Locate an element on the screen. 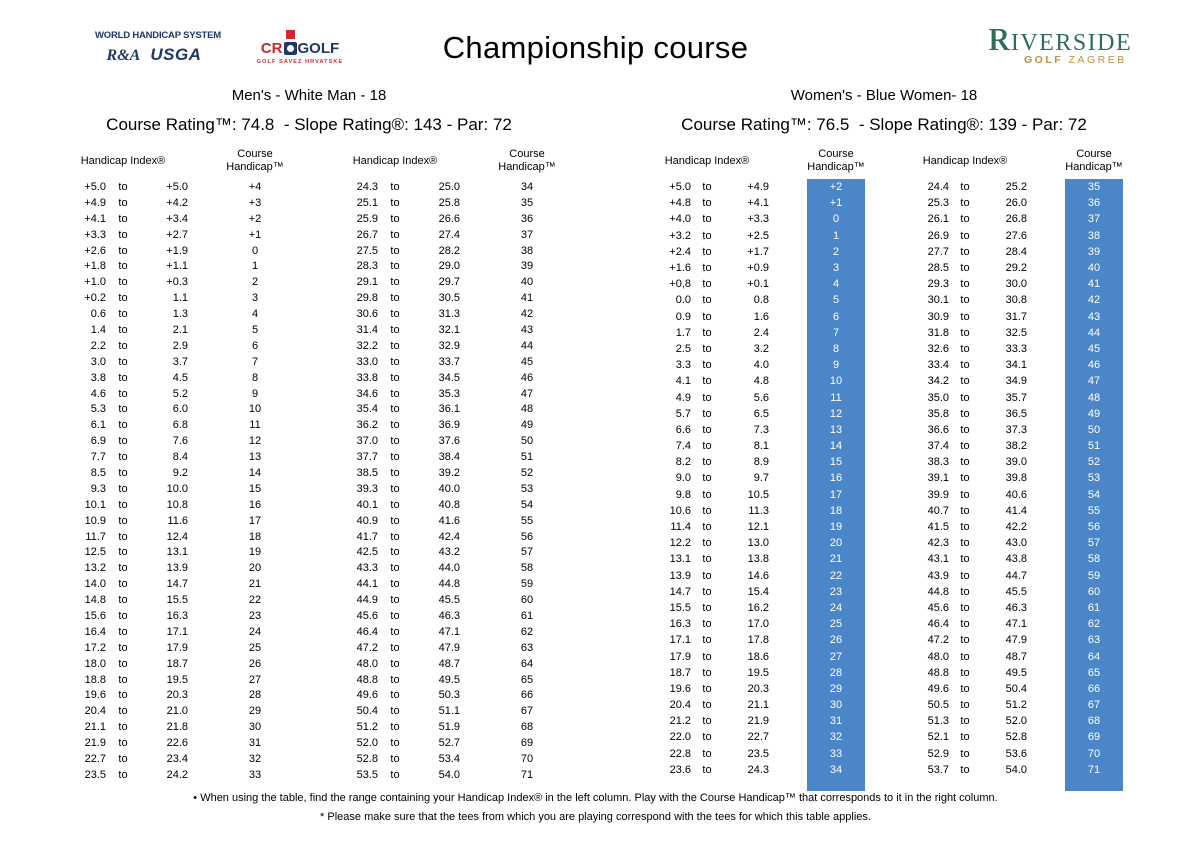 The height and width of the screenshot is (842, 1191). course-handicap-value: 50 is located at coordinates (527, 441).